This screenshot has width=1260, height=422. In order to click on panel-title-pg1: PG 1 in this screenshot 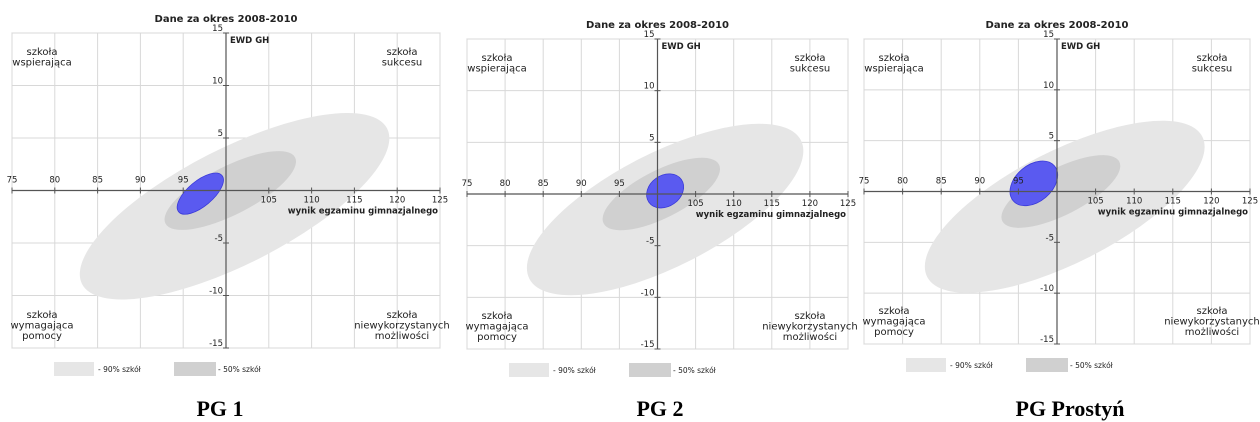, I will do `click(220, 408)`.